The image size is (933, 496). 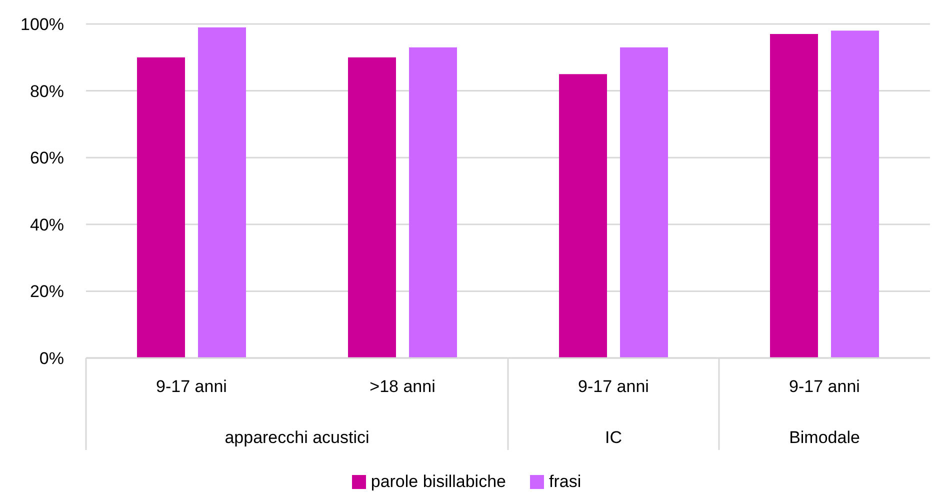 I want to click on legend-label: frasi, so click(x=565, y=482).